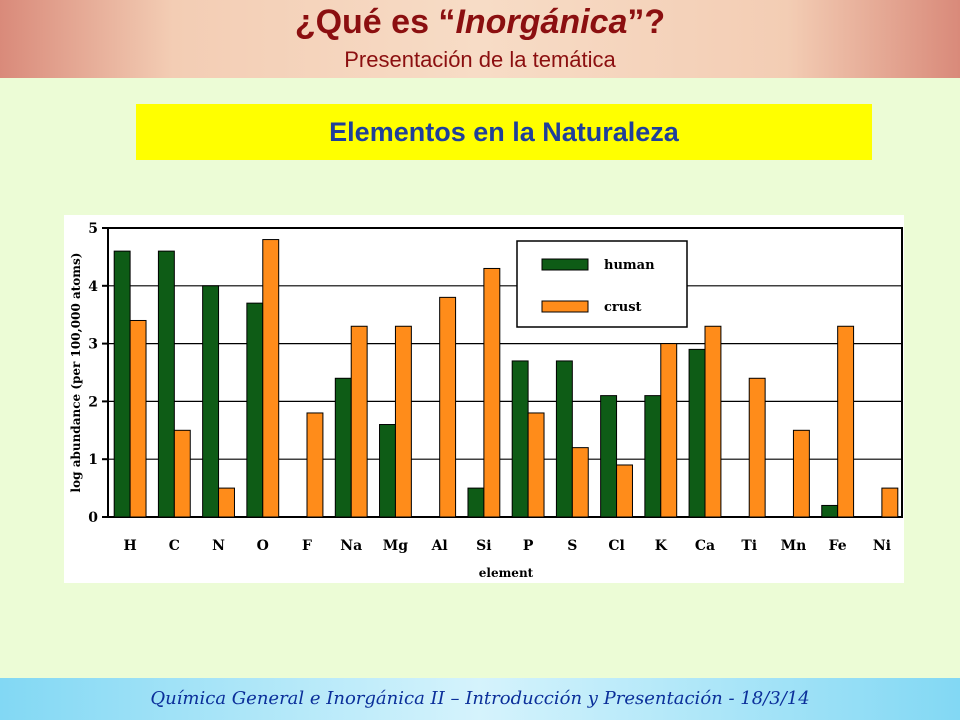  Describe the element at coordinates (528, 546) in the screenshot. I see `x-tick-label: P` at that location.